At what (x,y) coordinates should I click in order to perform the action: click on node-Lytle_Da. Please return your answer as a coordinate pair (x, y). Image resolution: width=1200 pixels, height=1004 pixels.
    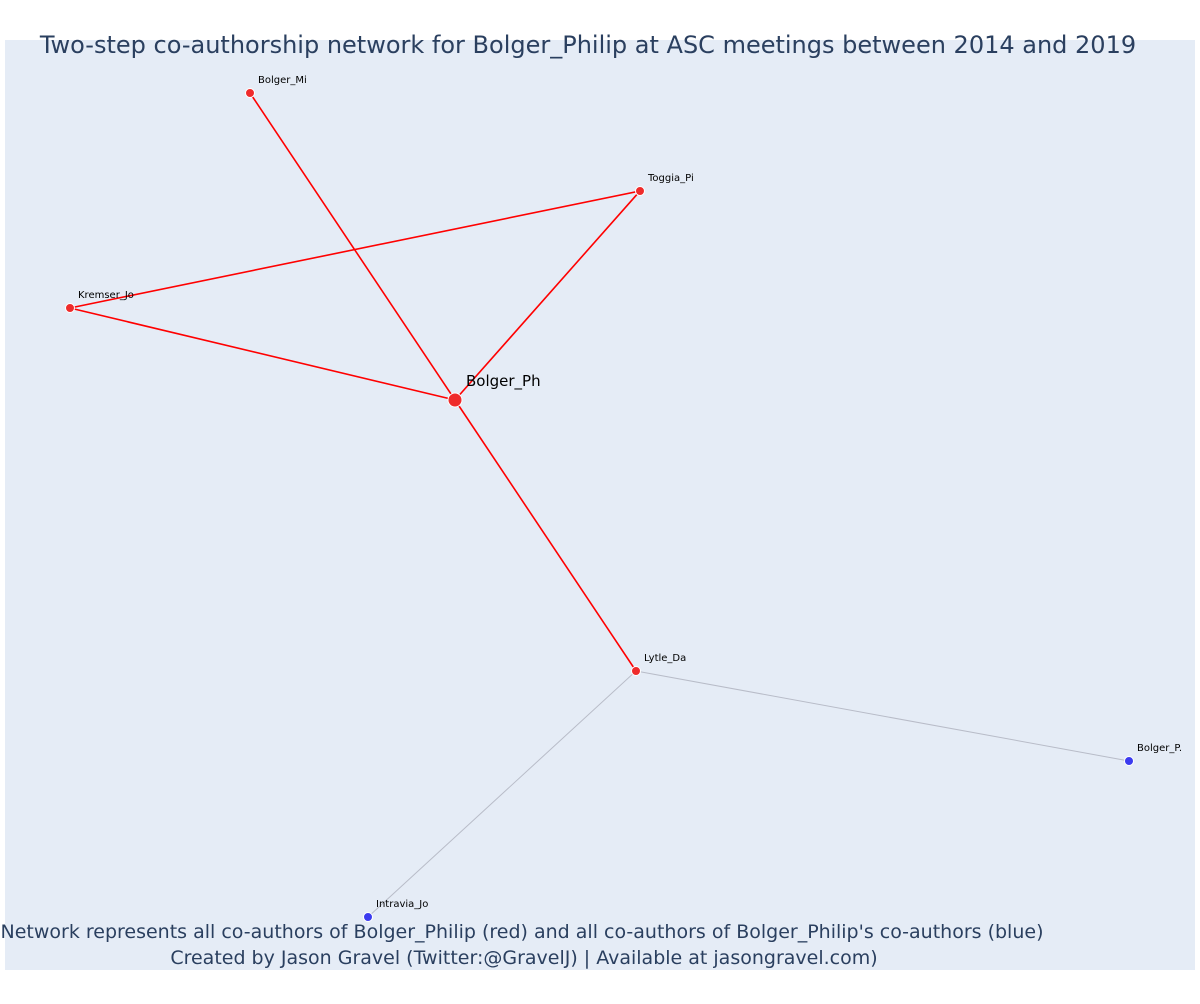
    Looking at the image, I should click on (636, 671).